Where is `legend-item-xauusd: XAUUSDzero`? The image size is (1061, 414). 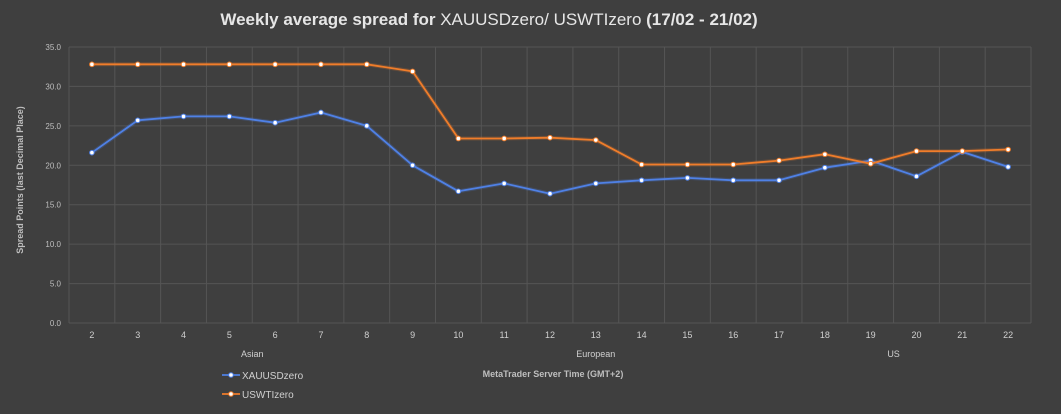
legend-item-xauusd: XAUUSDzero is located at coordinates (263, 376).